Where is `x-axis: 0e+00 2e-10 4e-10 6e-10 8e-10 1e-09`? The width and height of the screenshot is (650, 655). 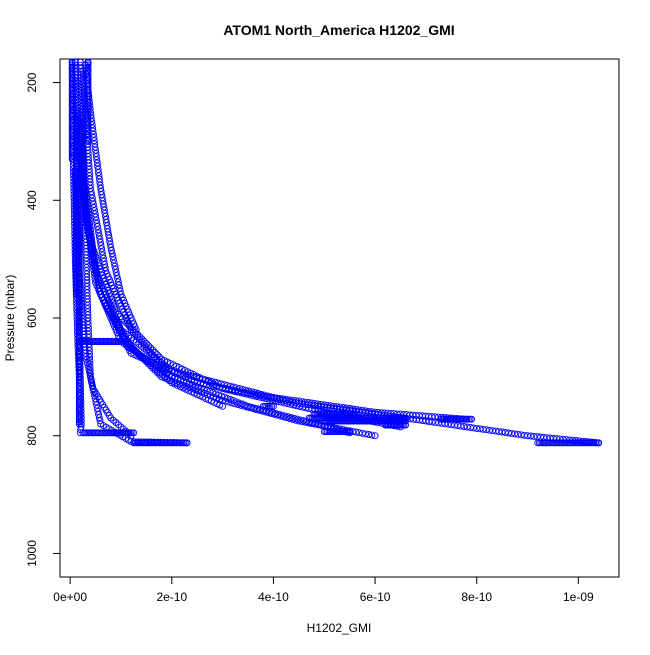
x-axis: 0e+00 2e-10 4e-10 6e-10 8e-10 1e-09 is located at coordinates (323, 590).